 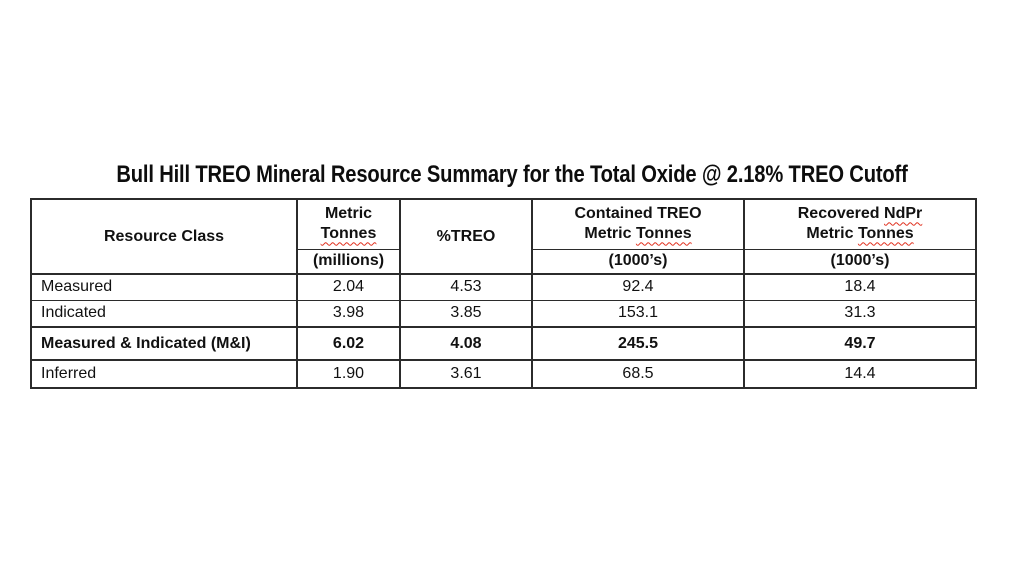 I want to click on table-row-measured: Measured 2.04 4.53 92.4 18.4, so click(x=503, y=287).